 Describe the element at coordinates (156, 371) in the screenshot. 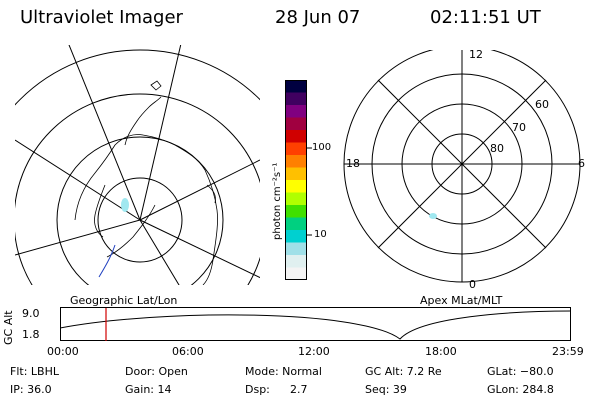

I see `door-label: Door: Open` at that location.